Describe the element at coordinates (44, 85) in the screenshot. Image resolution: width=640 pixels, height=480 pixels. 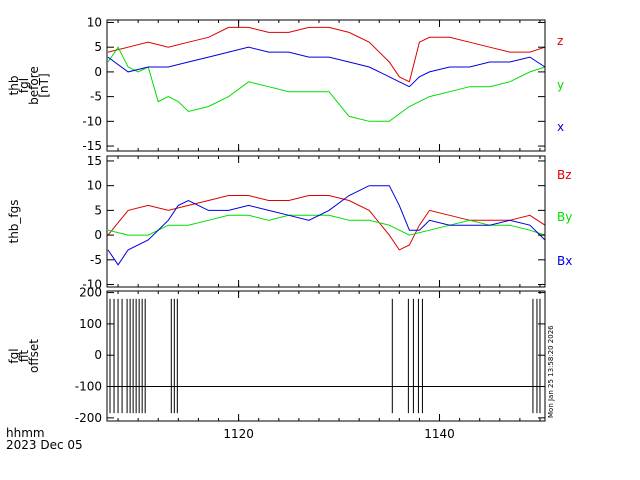
I see `y-axis-title-line: [nT]` at that location.